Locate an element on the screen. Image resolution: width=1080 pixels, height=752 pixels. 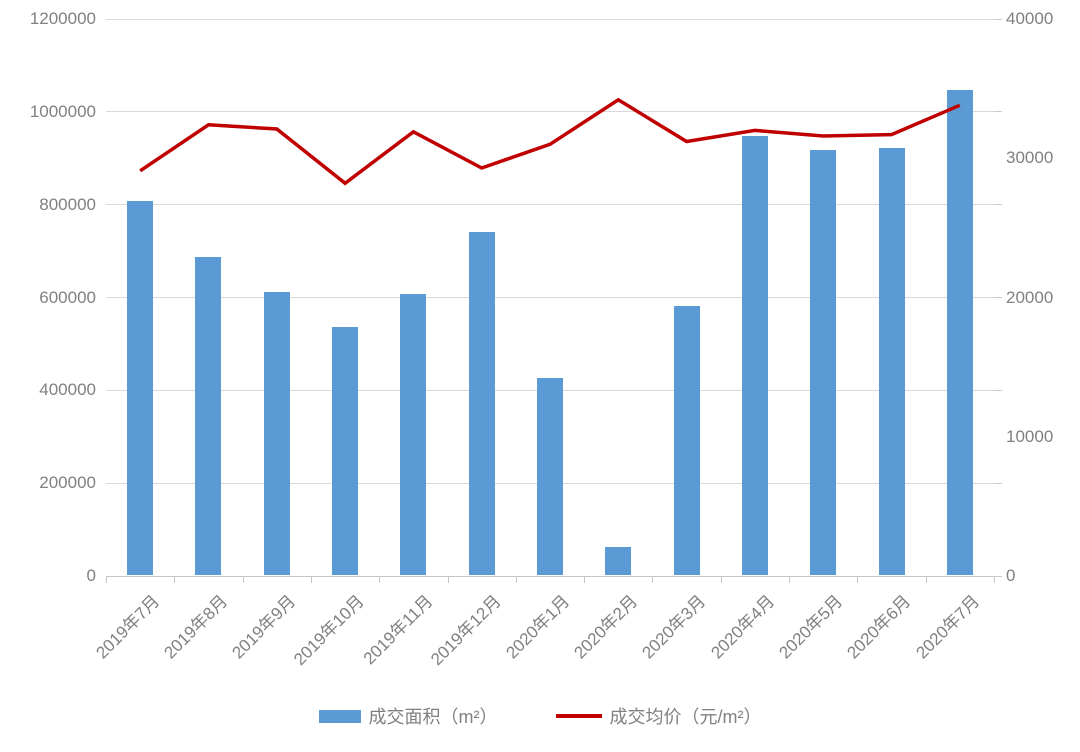
bar-2020年2月 is located at coordinates (618, 561).